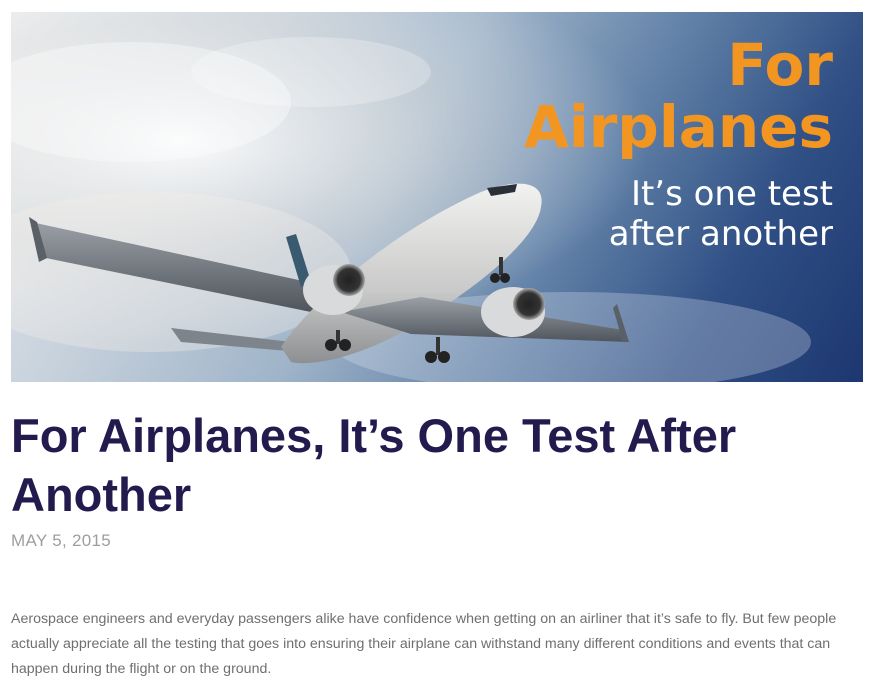  What do you see at coordinates (731, 194) in the screenshot?
I see `hero-tagline-line1: It’s one test` at bounding box center [731, 194].